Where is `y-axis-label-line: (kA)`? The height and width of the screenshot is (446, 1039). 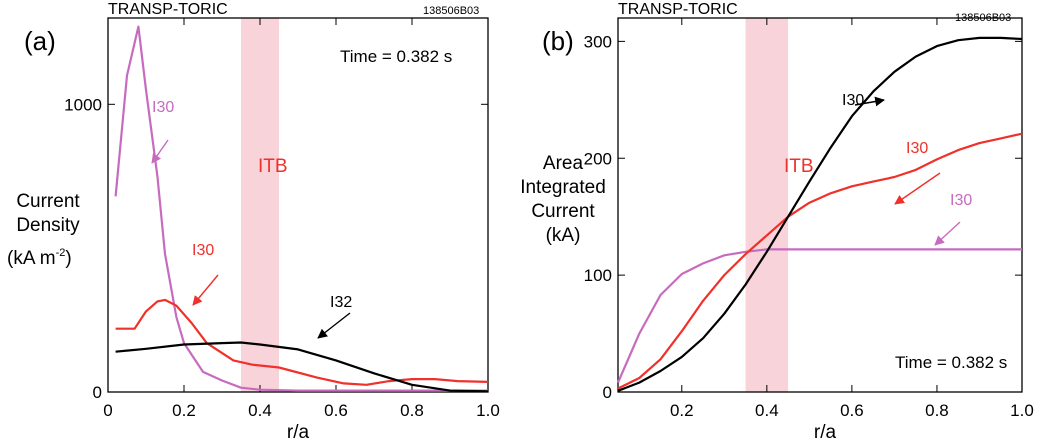
y-axis-label-line: (kA) is located at coordinates (563, 235).